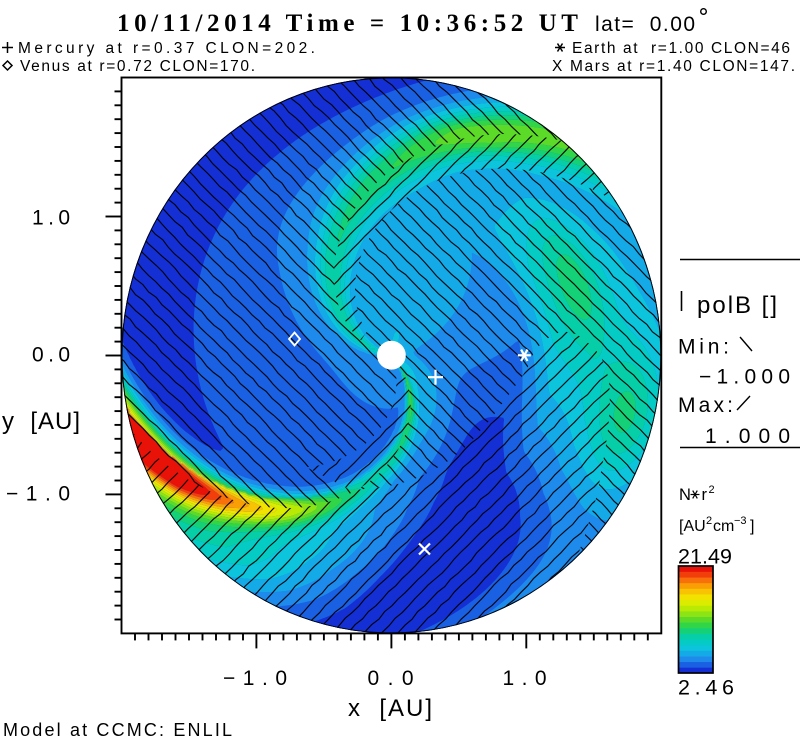 The image size is (800, 746). What do you see at coordinates (705, 405) in the screenshot?
I see `svg-text: Max:` at bounding box center [705, 405].